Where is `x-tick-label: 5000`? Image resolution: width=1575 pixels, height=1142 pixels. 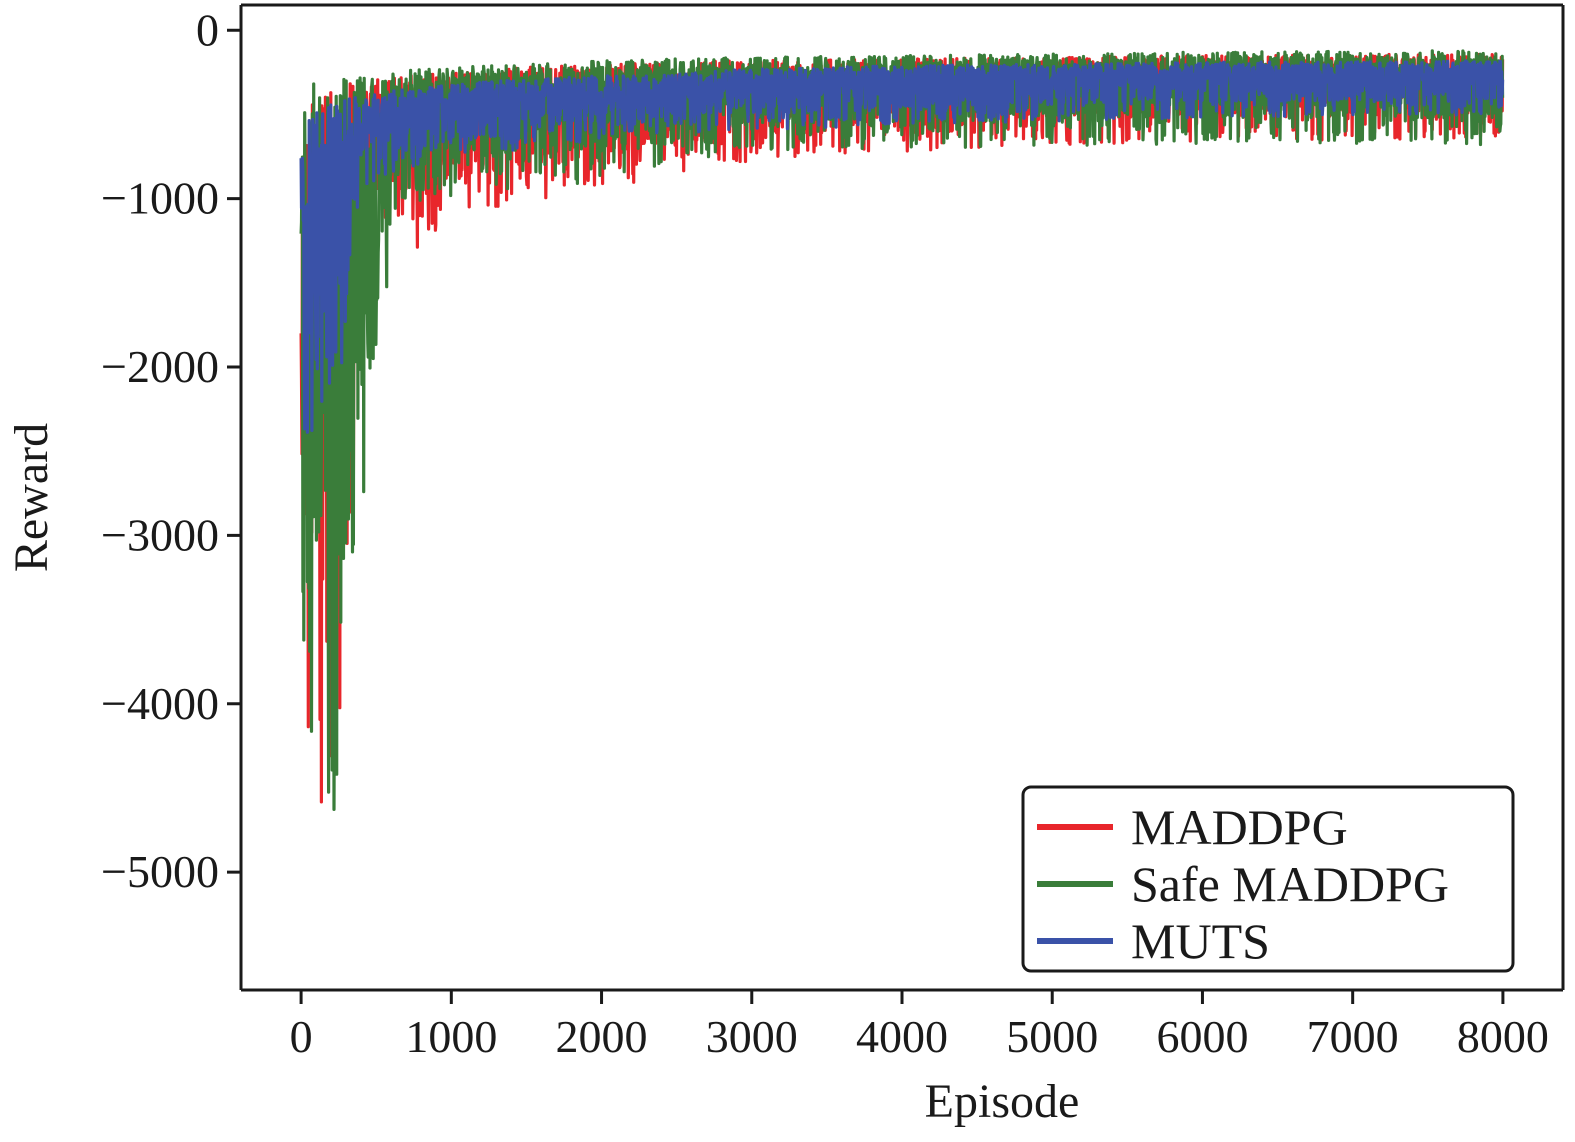 x-tick-label: 5000 is located at coordinates (1052, 1036).